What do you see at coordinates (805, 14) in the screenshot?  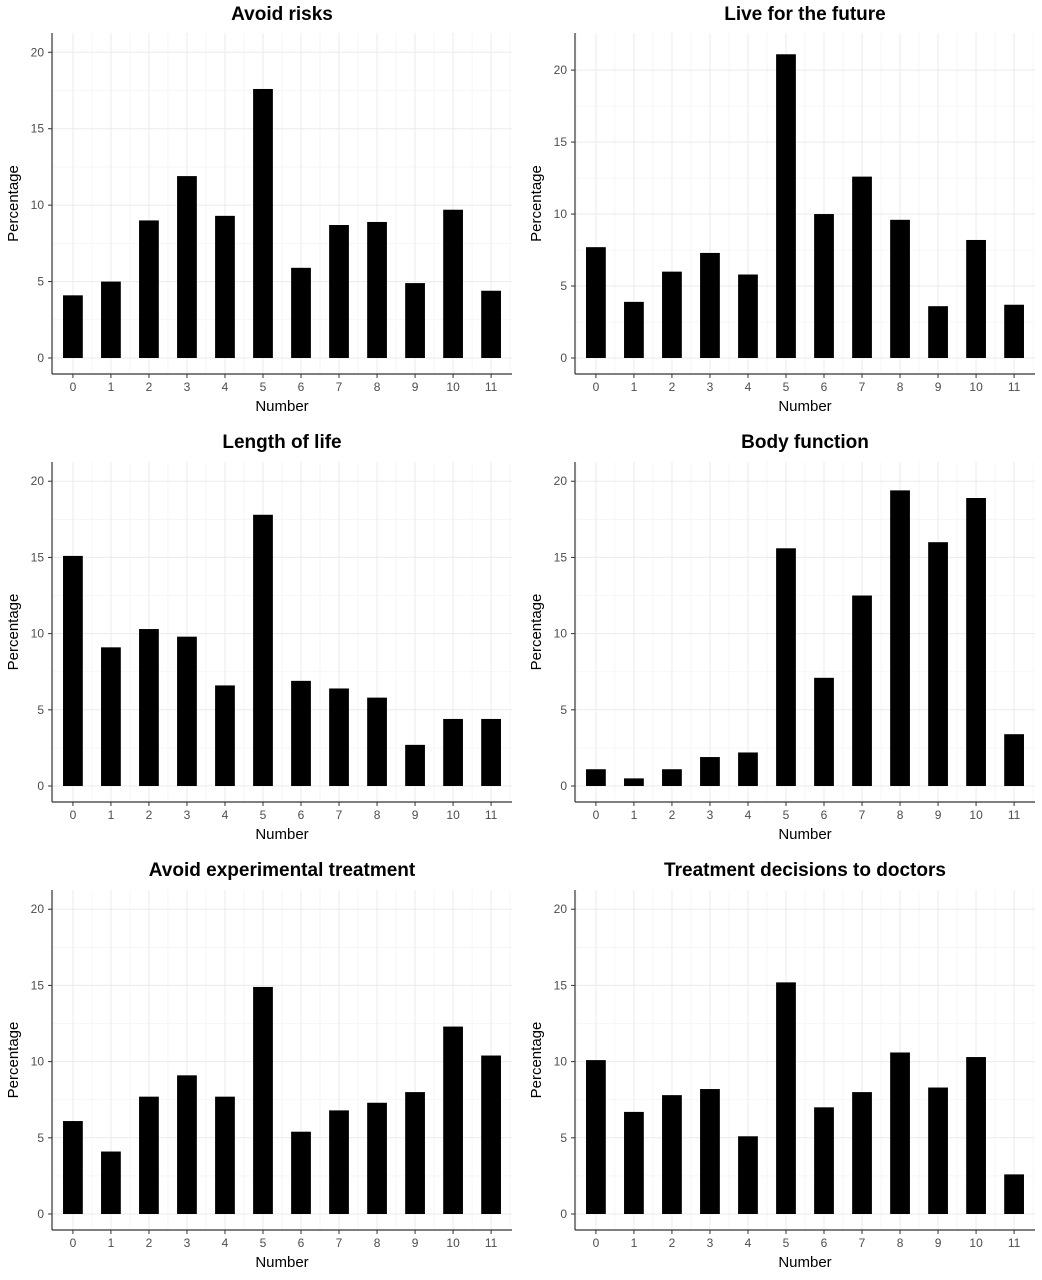 I see `chart-title: Live for the future` at bounding box center [805, 14].